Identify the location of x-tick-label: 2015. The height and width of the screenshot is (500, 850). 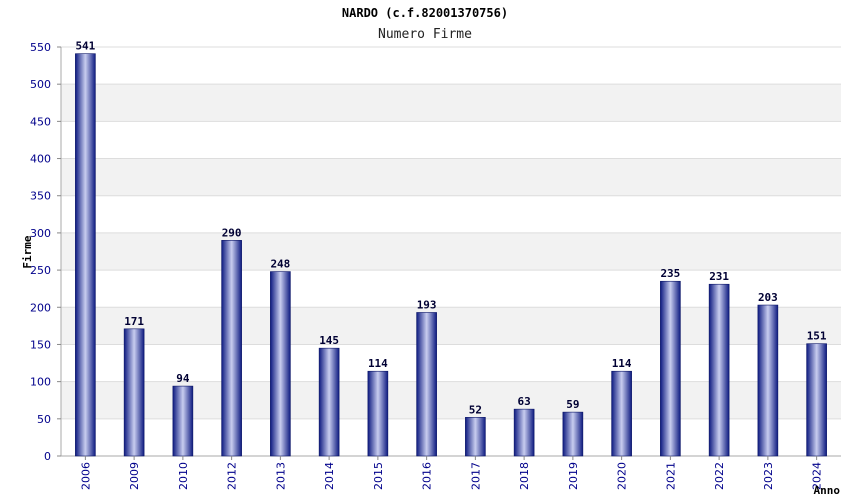
(378, 476).